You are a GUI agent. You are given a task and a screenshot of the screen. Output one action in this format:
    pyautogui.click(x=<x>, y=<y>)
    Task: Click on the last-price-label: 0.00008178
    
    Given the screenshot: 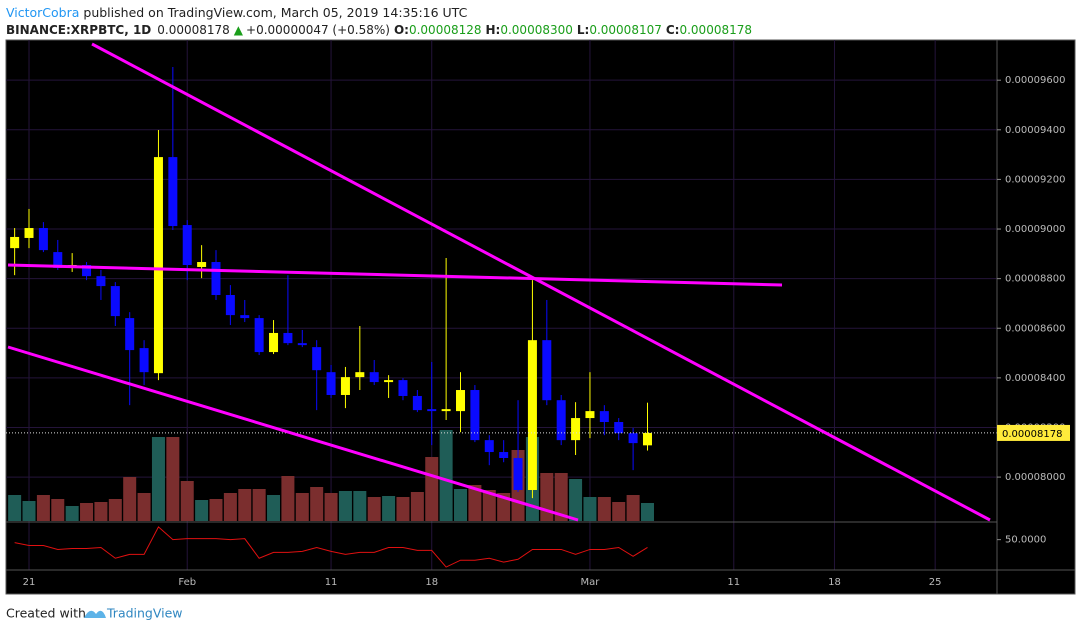 What is the action you would take?
    pyautogui.click(x=1032, y=434)
    